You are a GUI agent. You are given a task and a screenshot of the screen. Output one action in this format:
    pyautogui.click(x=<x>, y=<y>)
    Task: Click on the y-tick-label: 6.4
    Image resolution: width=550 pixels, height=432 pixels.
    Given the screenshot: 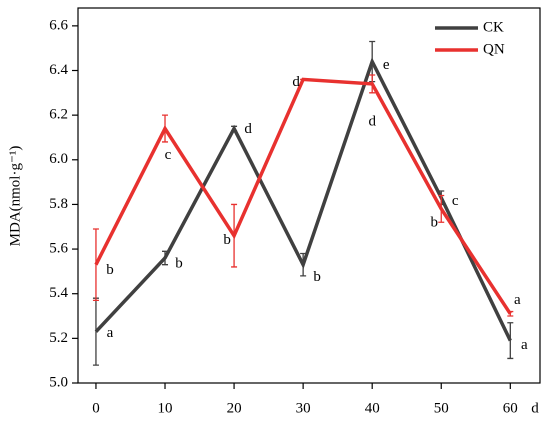 What is the action you would take?
    pyautogui.click(x=58, y=70)
    